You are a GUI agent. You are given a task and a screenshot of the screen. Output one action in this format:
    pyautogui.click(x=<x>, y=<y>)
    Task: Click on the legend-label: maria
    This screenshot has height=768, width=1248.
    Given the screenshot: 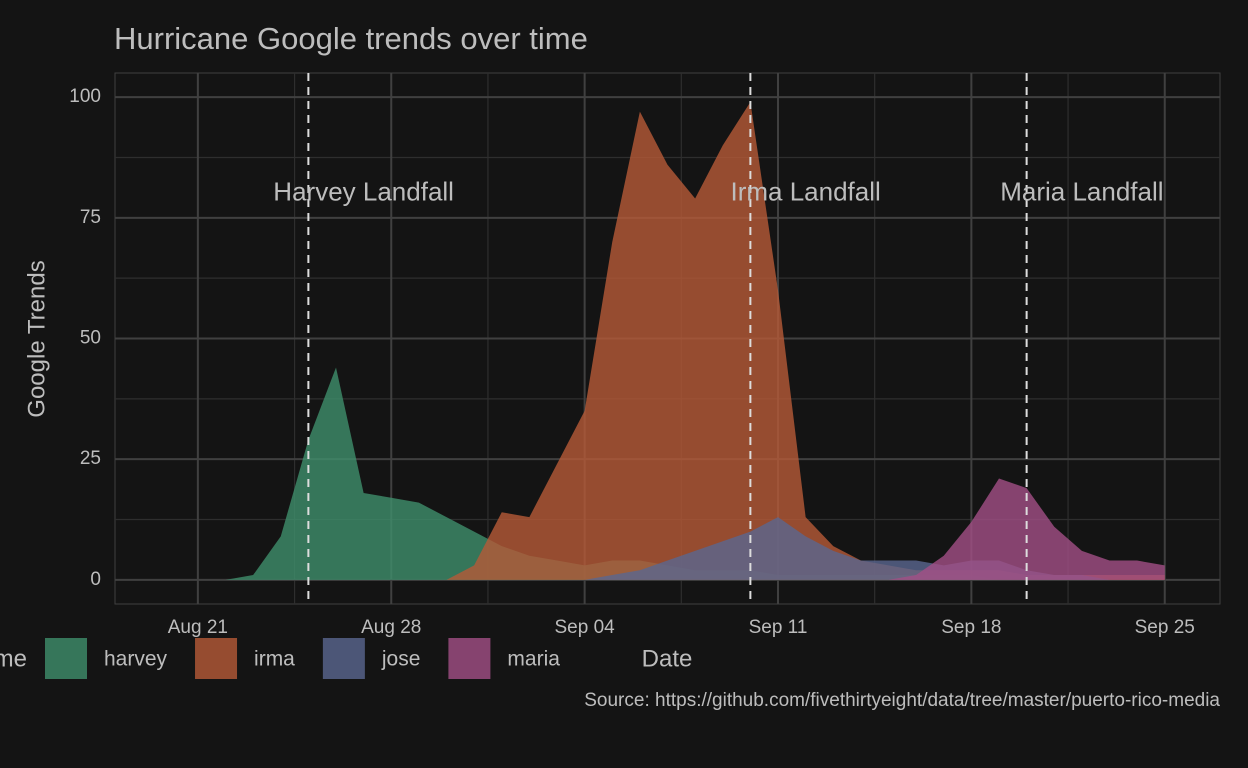 What is the action you would take?
    pyautogui.click(x=533, y=659)
    